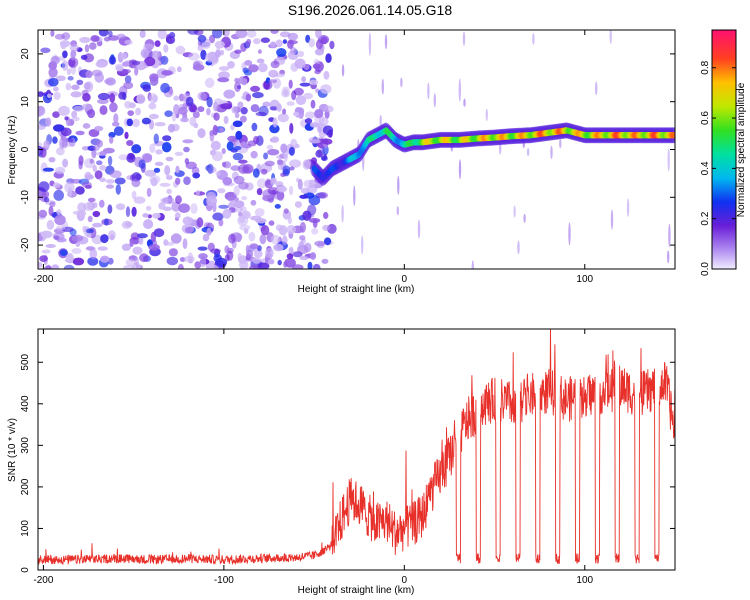 The width and height of the screenshot is (750, 600). I want to click on snr-x-tick-label: 0, so click(405, 580).